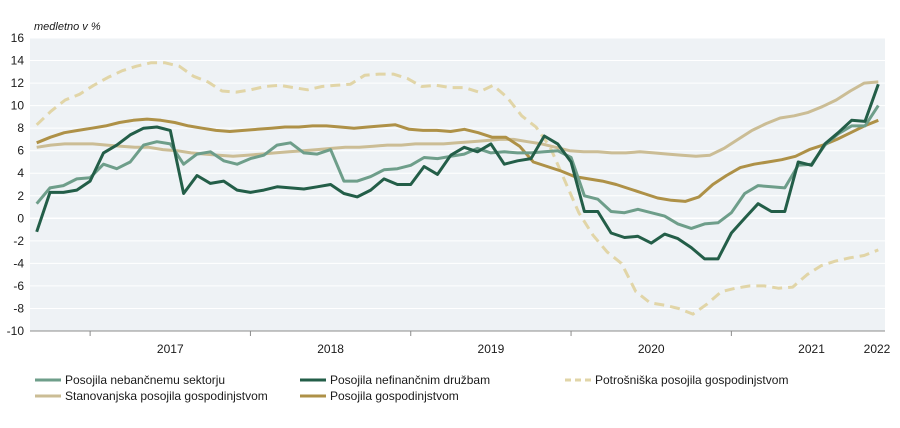  What do you see at coordinates (394, 396) in the screenshot?
I see `legend-label: Posojila gospodinjstvom` at bounding box center [394, 396].